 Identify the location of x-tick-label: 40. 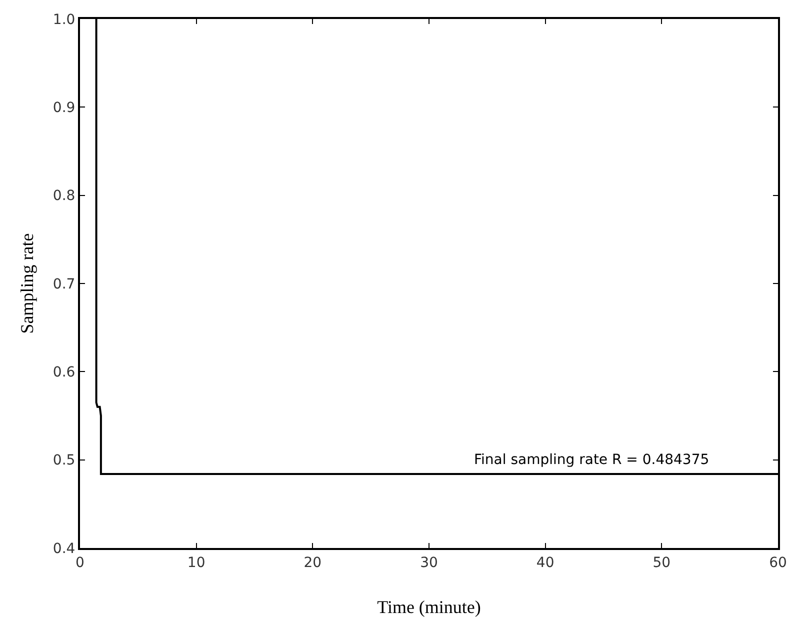
(545, 562).